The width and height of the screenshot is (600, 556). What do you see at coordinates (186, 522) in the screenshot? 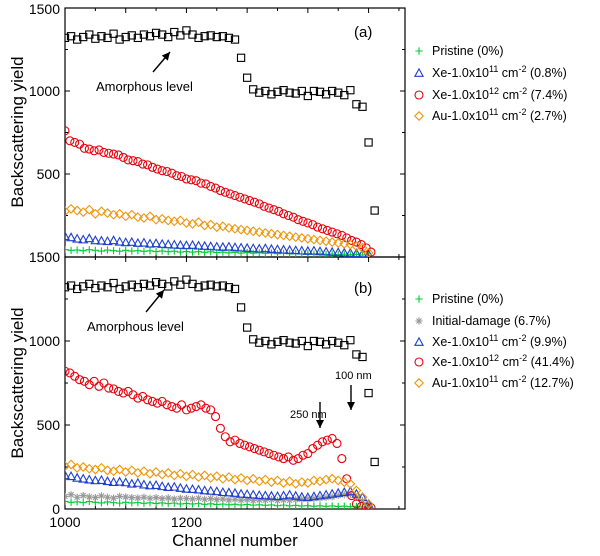
I see `x-tick-label: 1200` at bounding box center [186, 522].